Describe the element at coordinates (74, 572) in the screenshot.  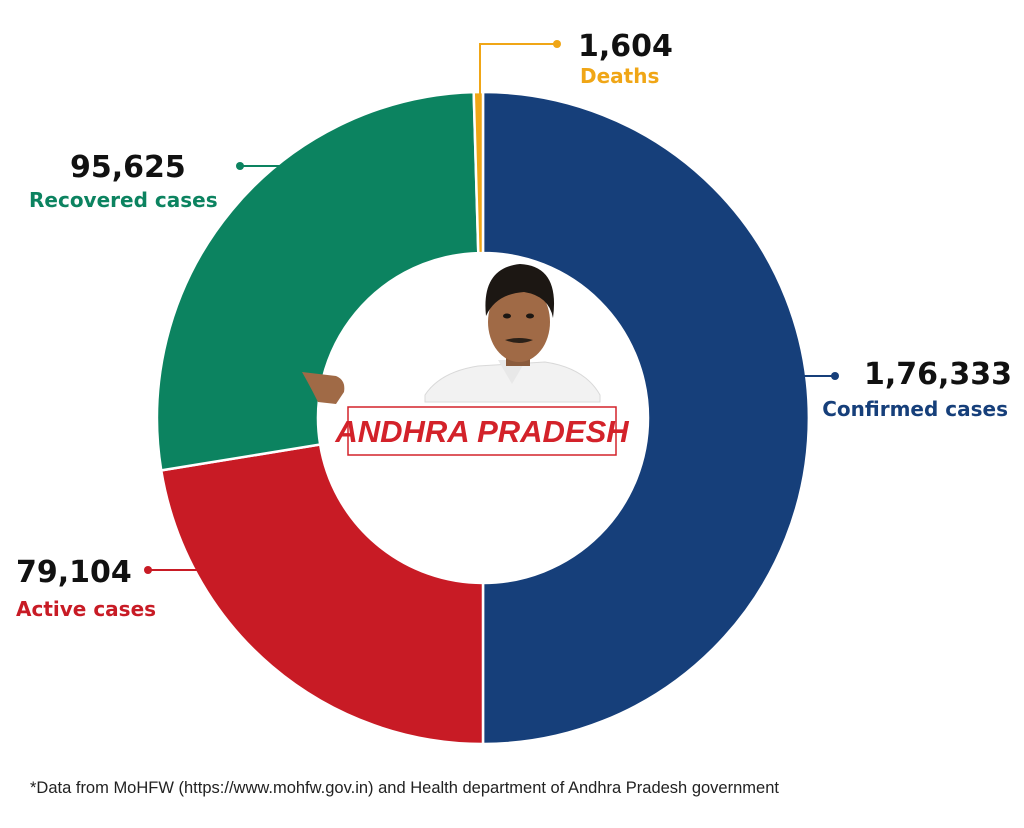
I see `active-value: 79,104` at that location.